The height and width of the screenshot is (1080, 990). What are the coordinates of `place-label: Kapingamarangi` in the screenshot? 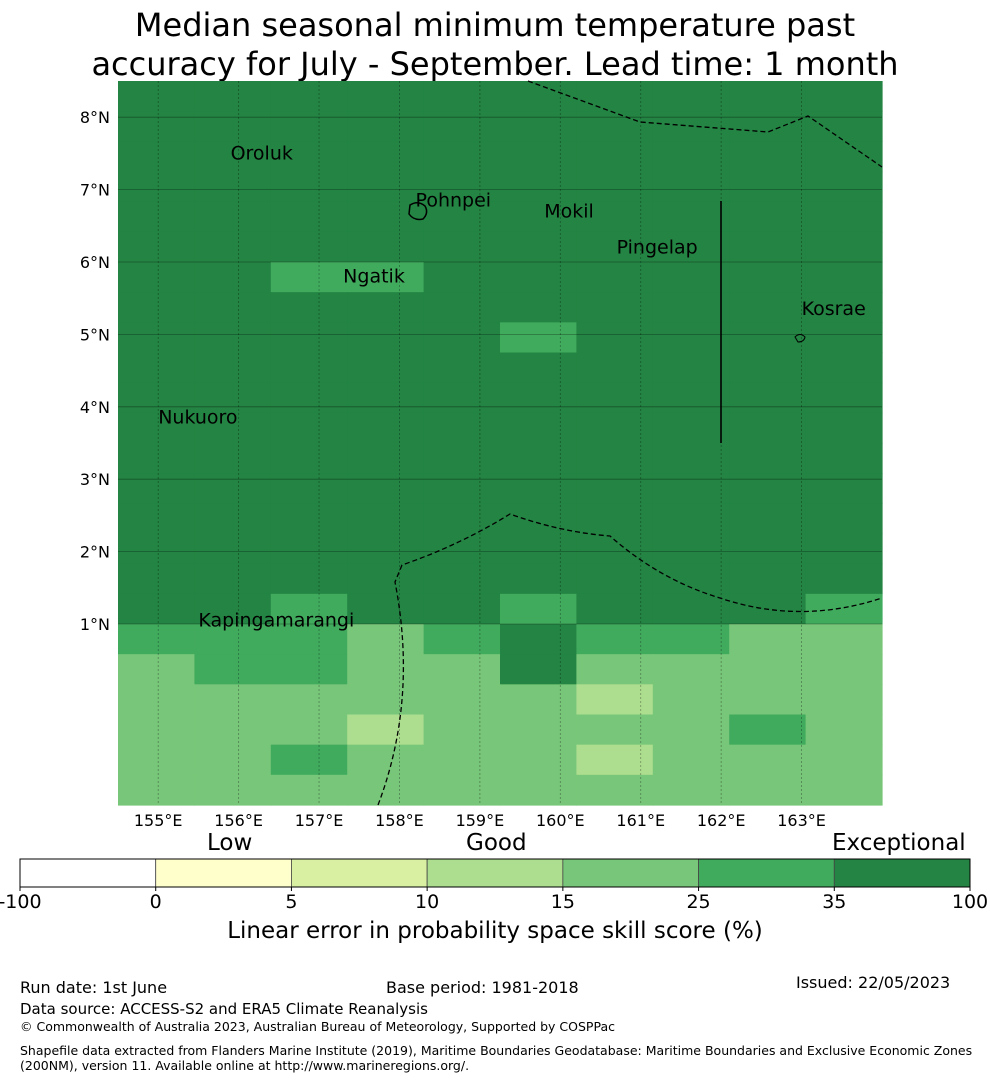 It's located at (276, 620).